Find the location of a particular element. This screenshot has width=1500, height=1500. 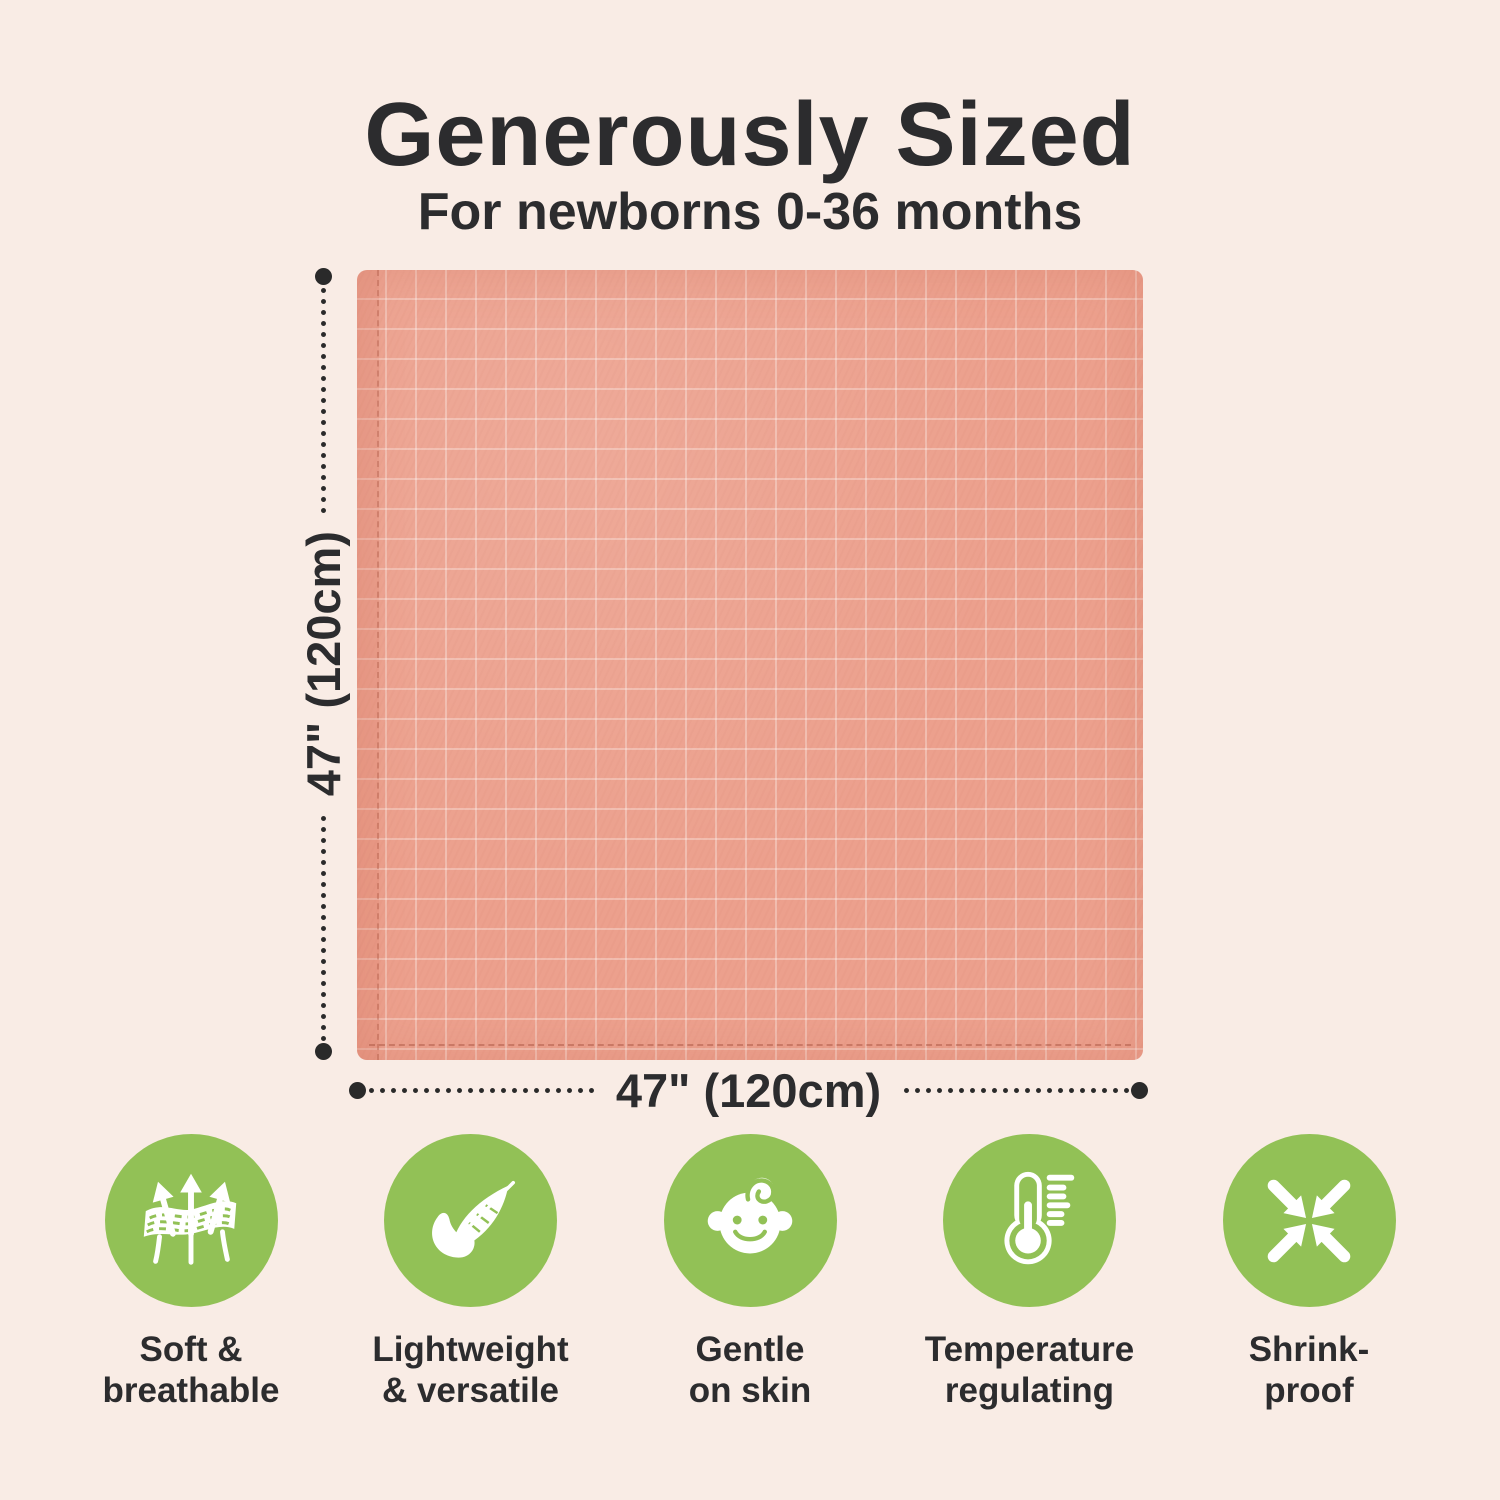

feature-item-shrink-proof: Shrink- proof is located at coordinates (1309, 1273).